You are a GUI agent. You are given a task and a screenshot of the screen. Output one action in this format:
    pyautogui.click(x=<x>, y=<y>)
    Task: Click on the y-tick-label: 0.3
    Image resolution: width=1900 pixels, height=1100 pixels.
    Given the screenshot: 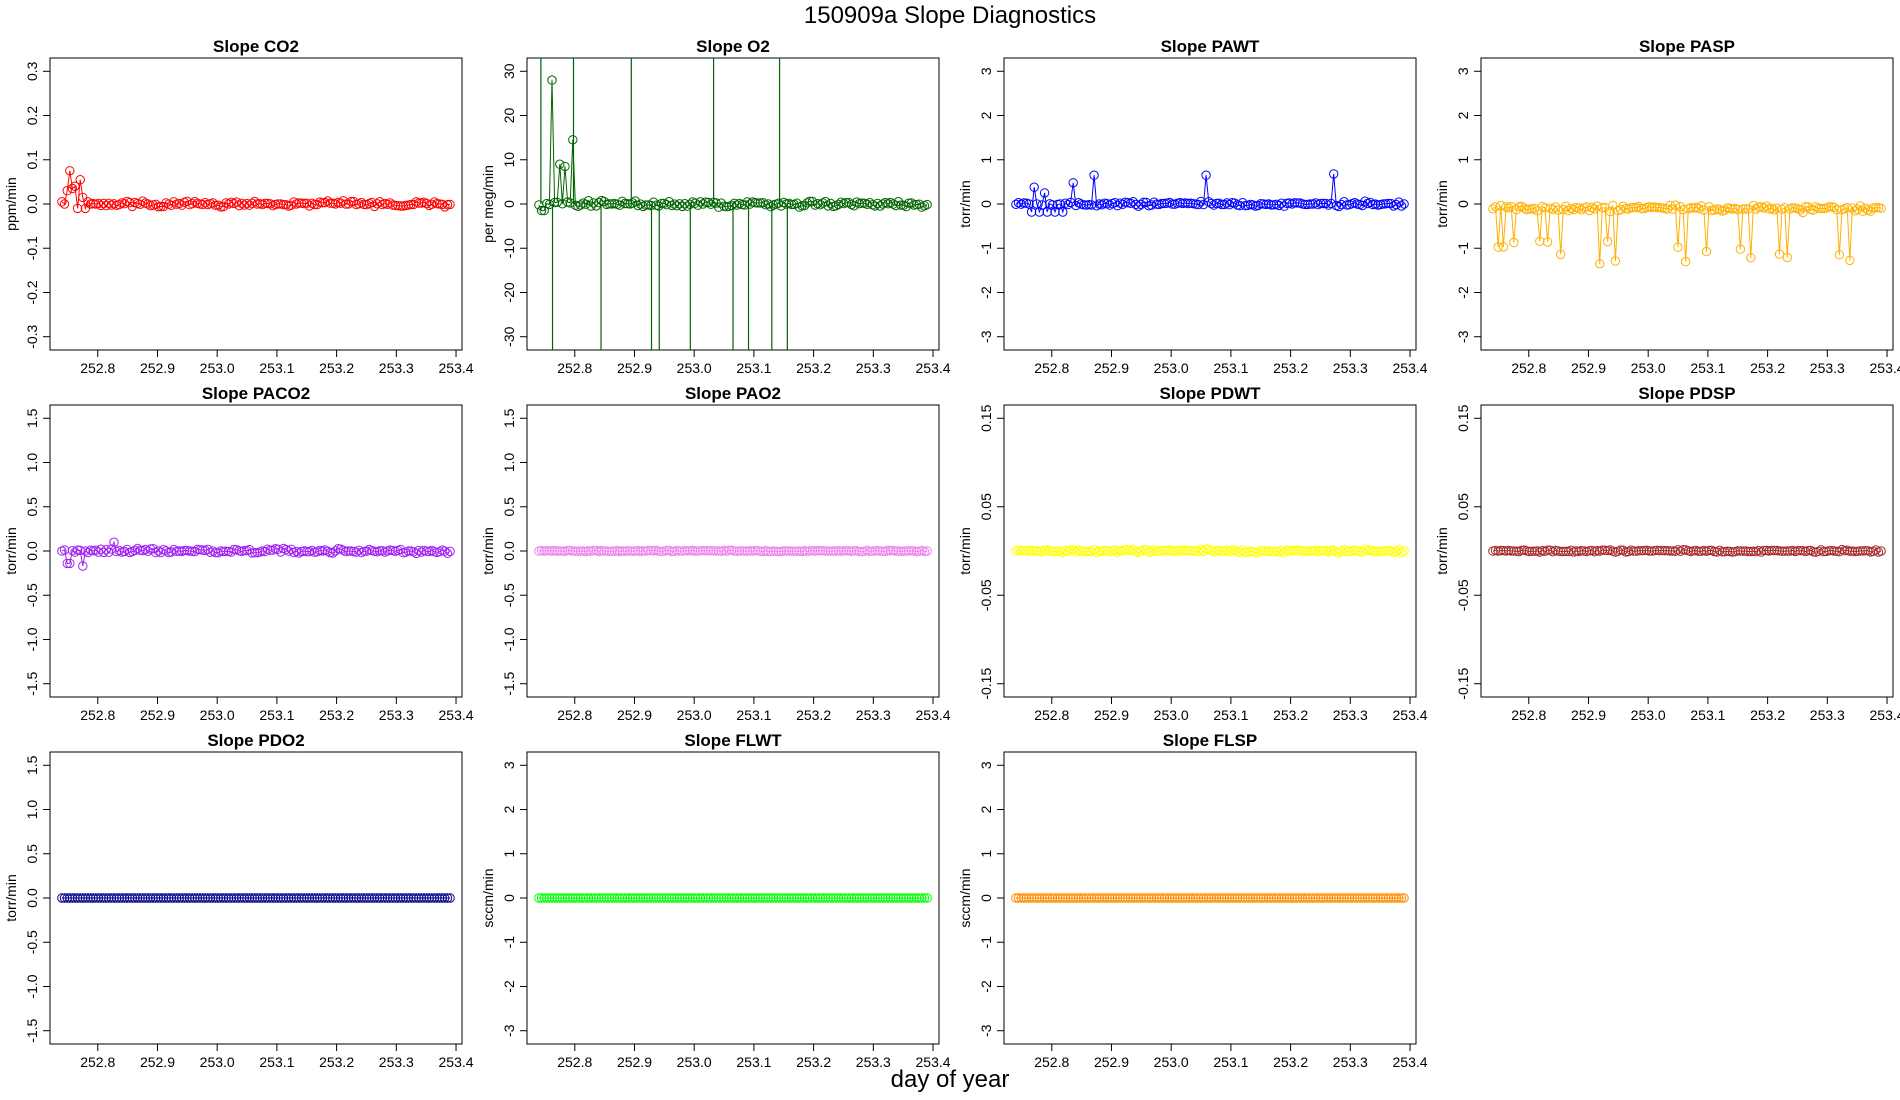 What is the action you would take?
    pyautogui.click(x=32, y=71)
    